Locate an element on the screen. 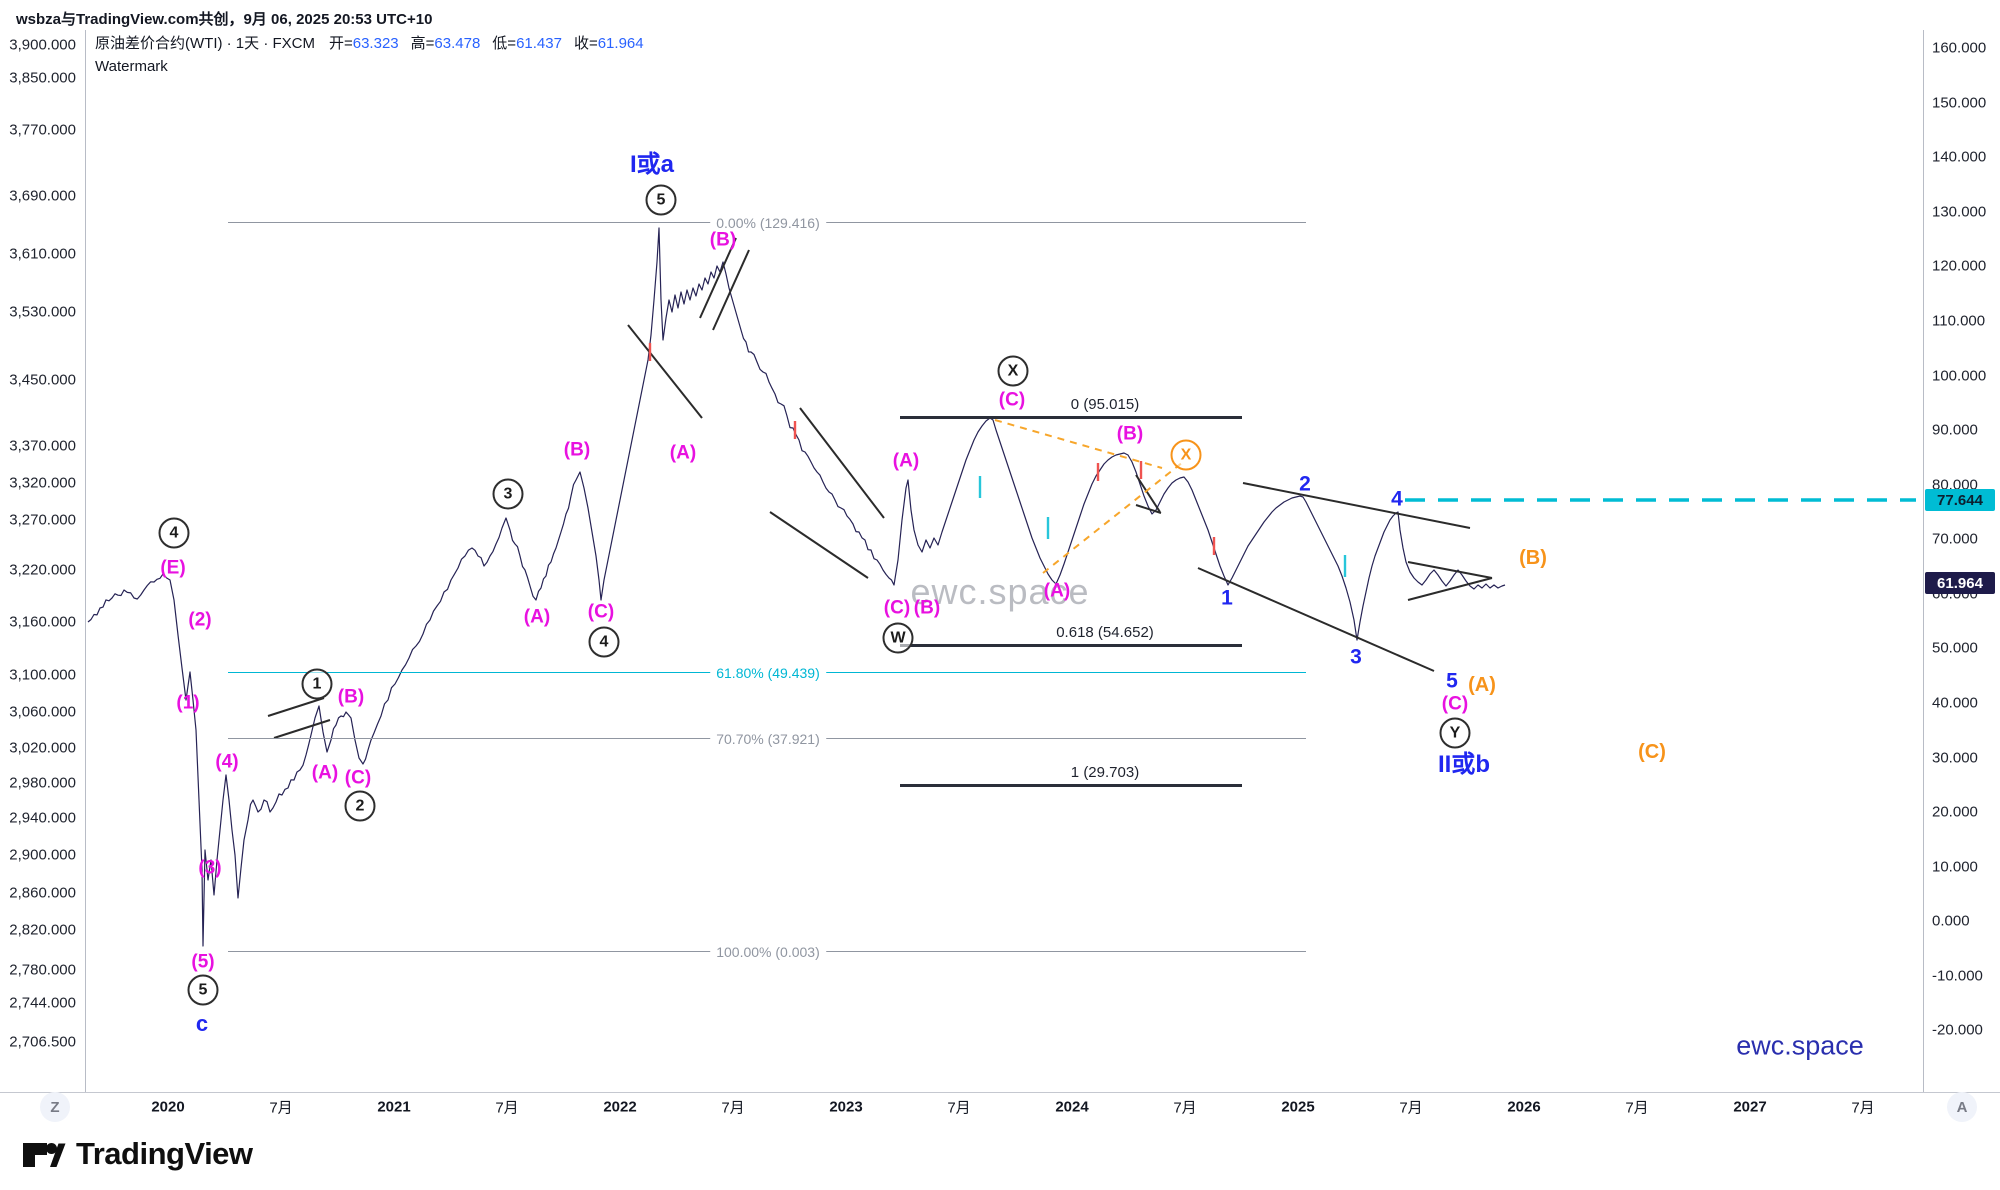 This screenshot has width=2000, height=1190. left-axis-tick: 3,220.000 is located at coordinates (42, 570).